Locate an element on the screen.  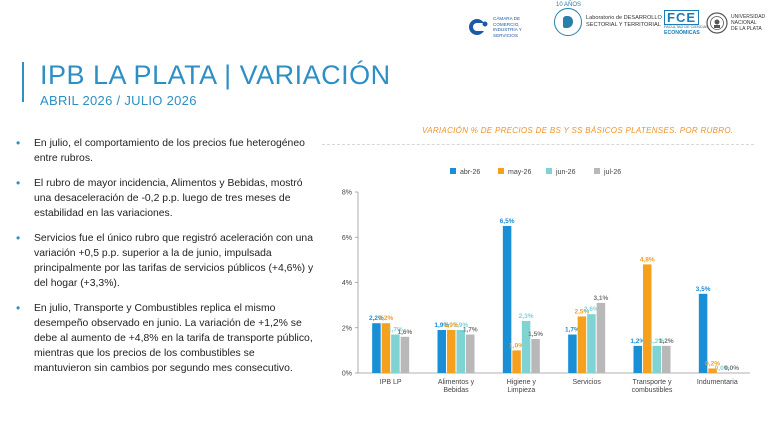
fce-small-text: FACULTAD DE CIENCIAS is located at coordinates (686, 27).